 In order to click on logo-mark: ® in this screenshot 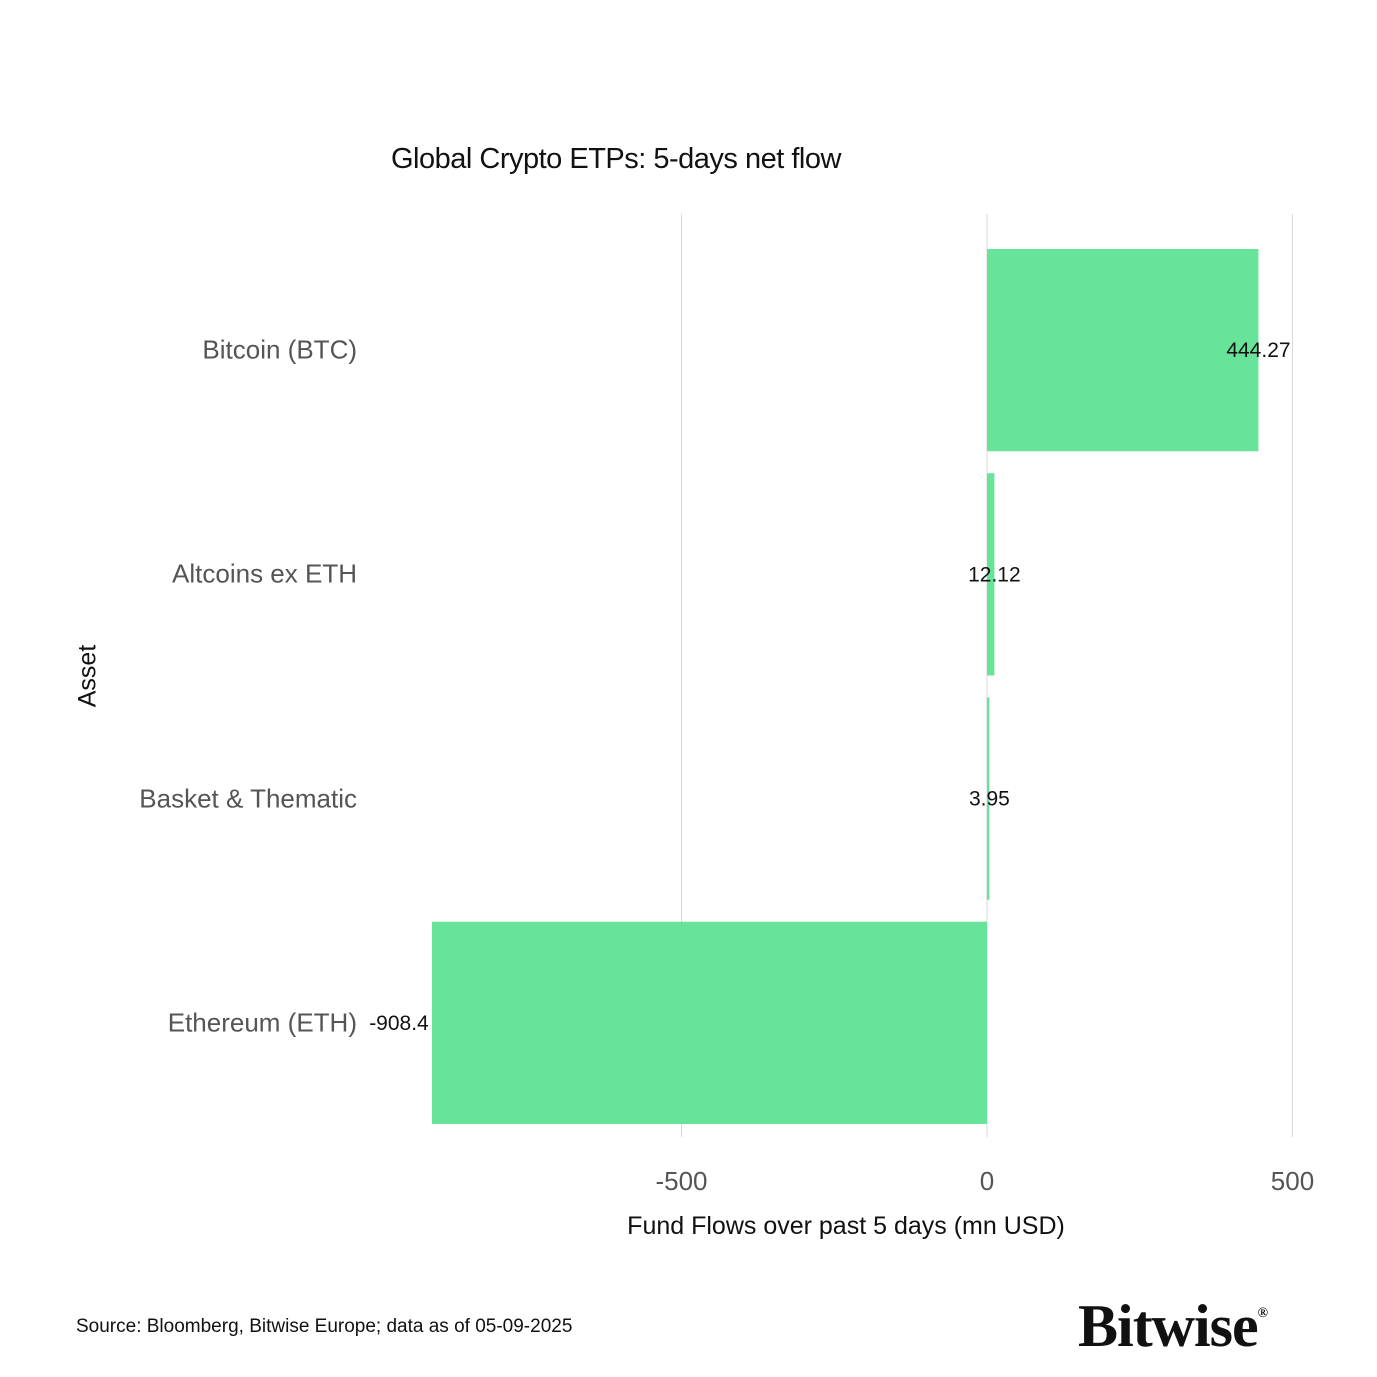, I will do `click(1263, 1313)`.